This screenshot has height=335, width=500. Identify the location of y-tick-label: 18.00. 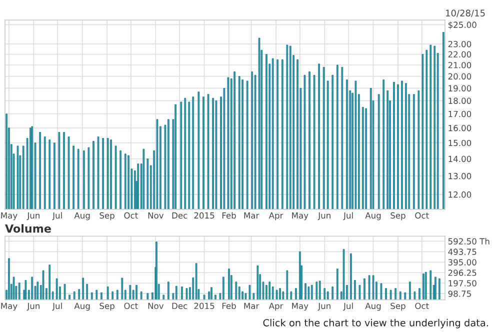
(460, 101).